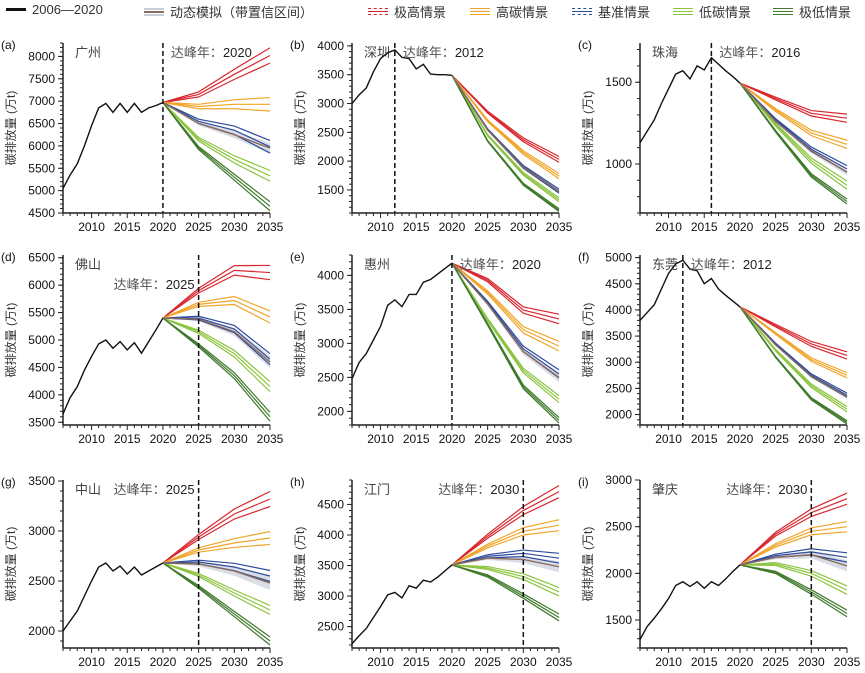 The image size is (865, 673). What do you see at coordinates (154, 284) in the screenshot?
I see `peak-year-label: 达峰年：2025` at bounding box center [154, 284].